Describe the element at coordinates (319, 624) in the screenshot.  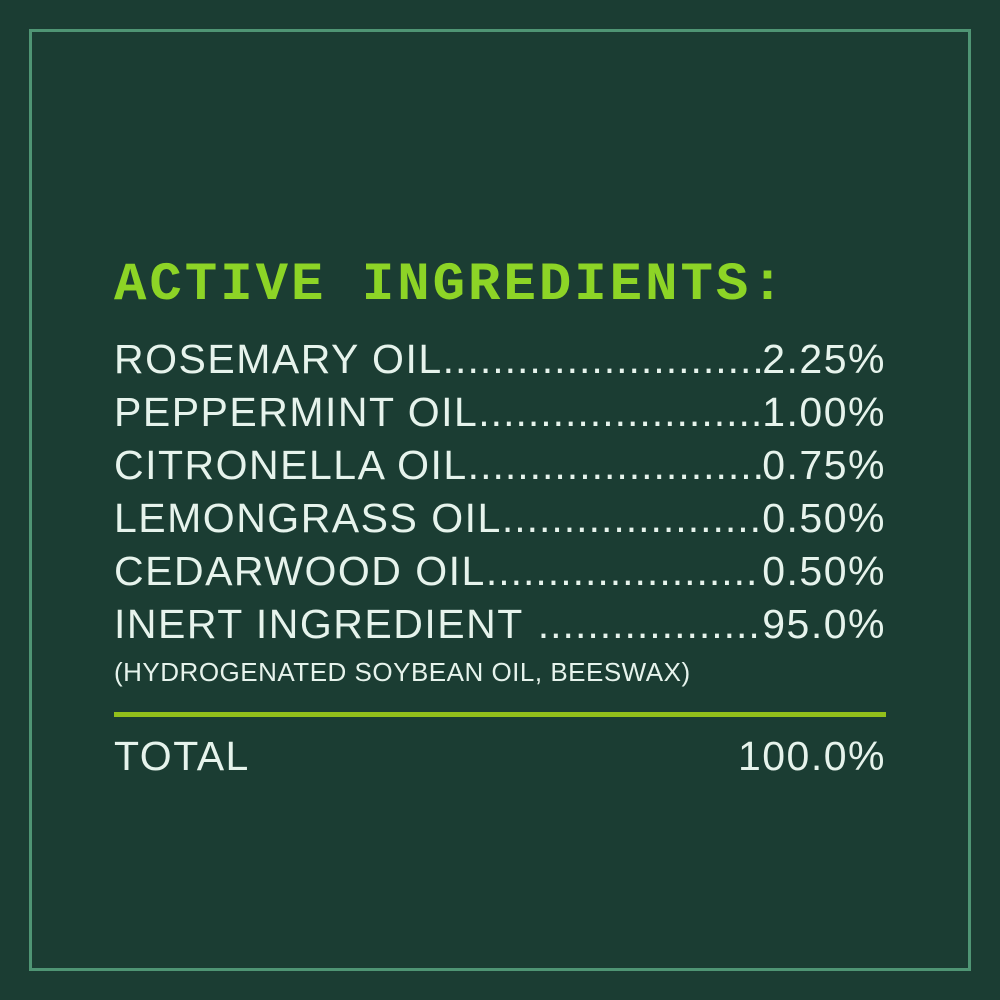
I see `ingredient-name: INERT INGREDIENT` at that location.